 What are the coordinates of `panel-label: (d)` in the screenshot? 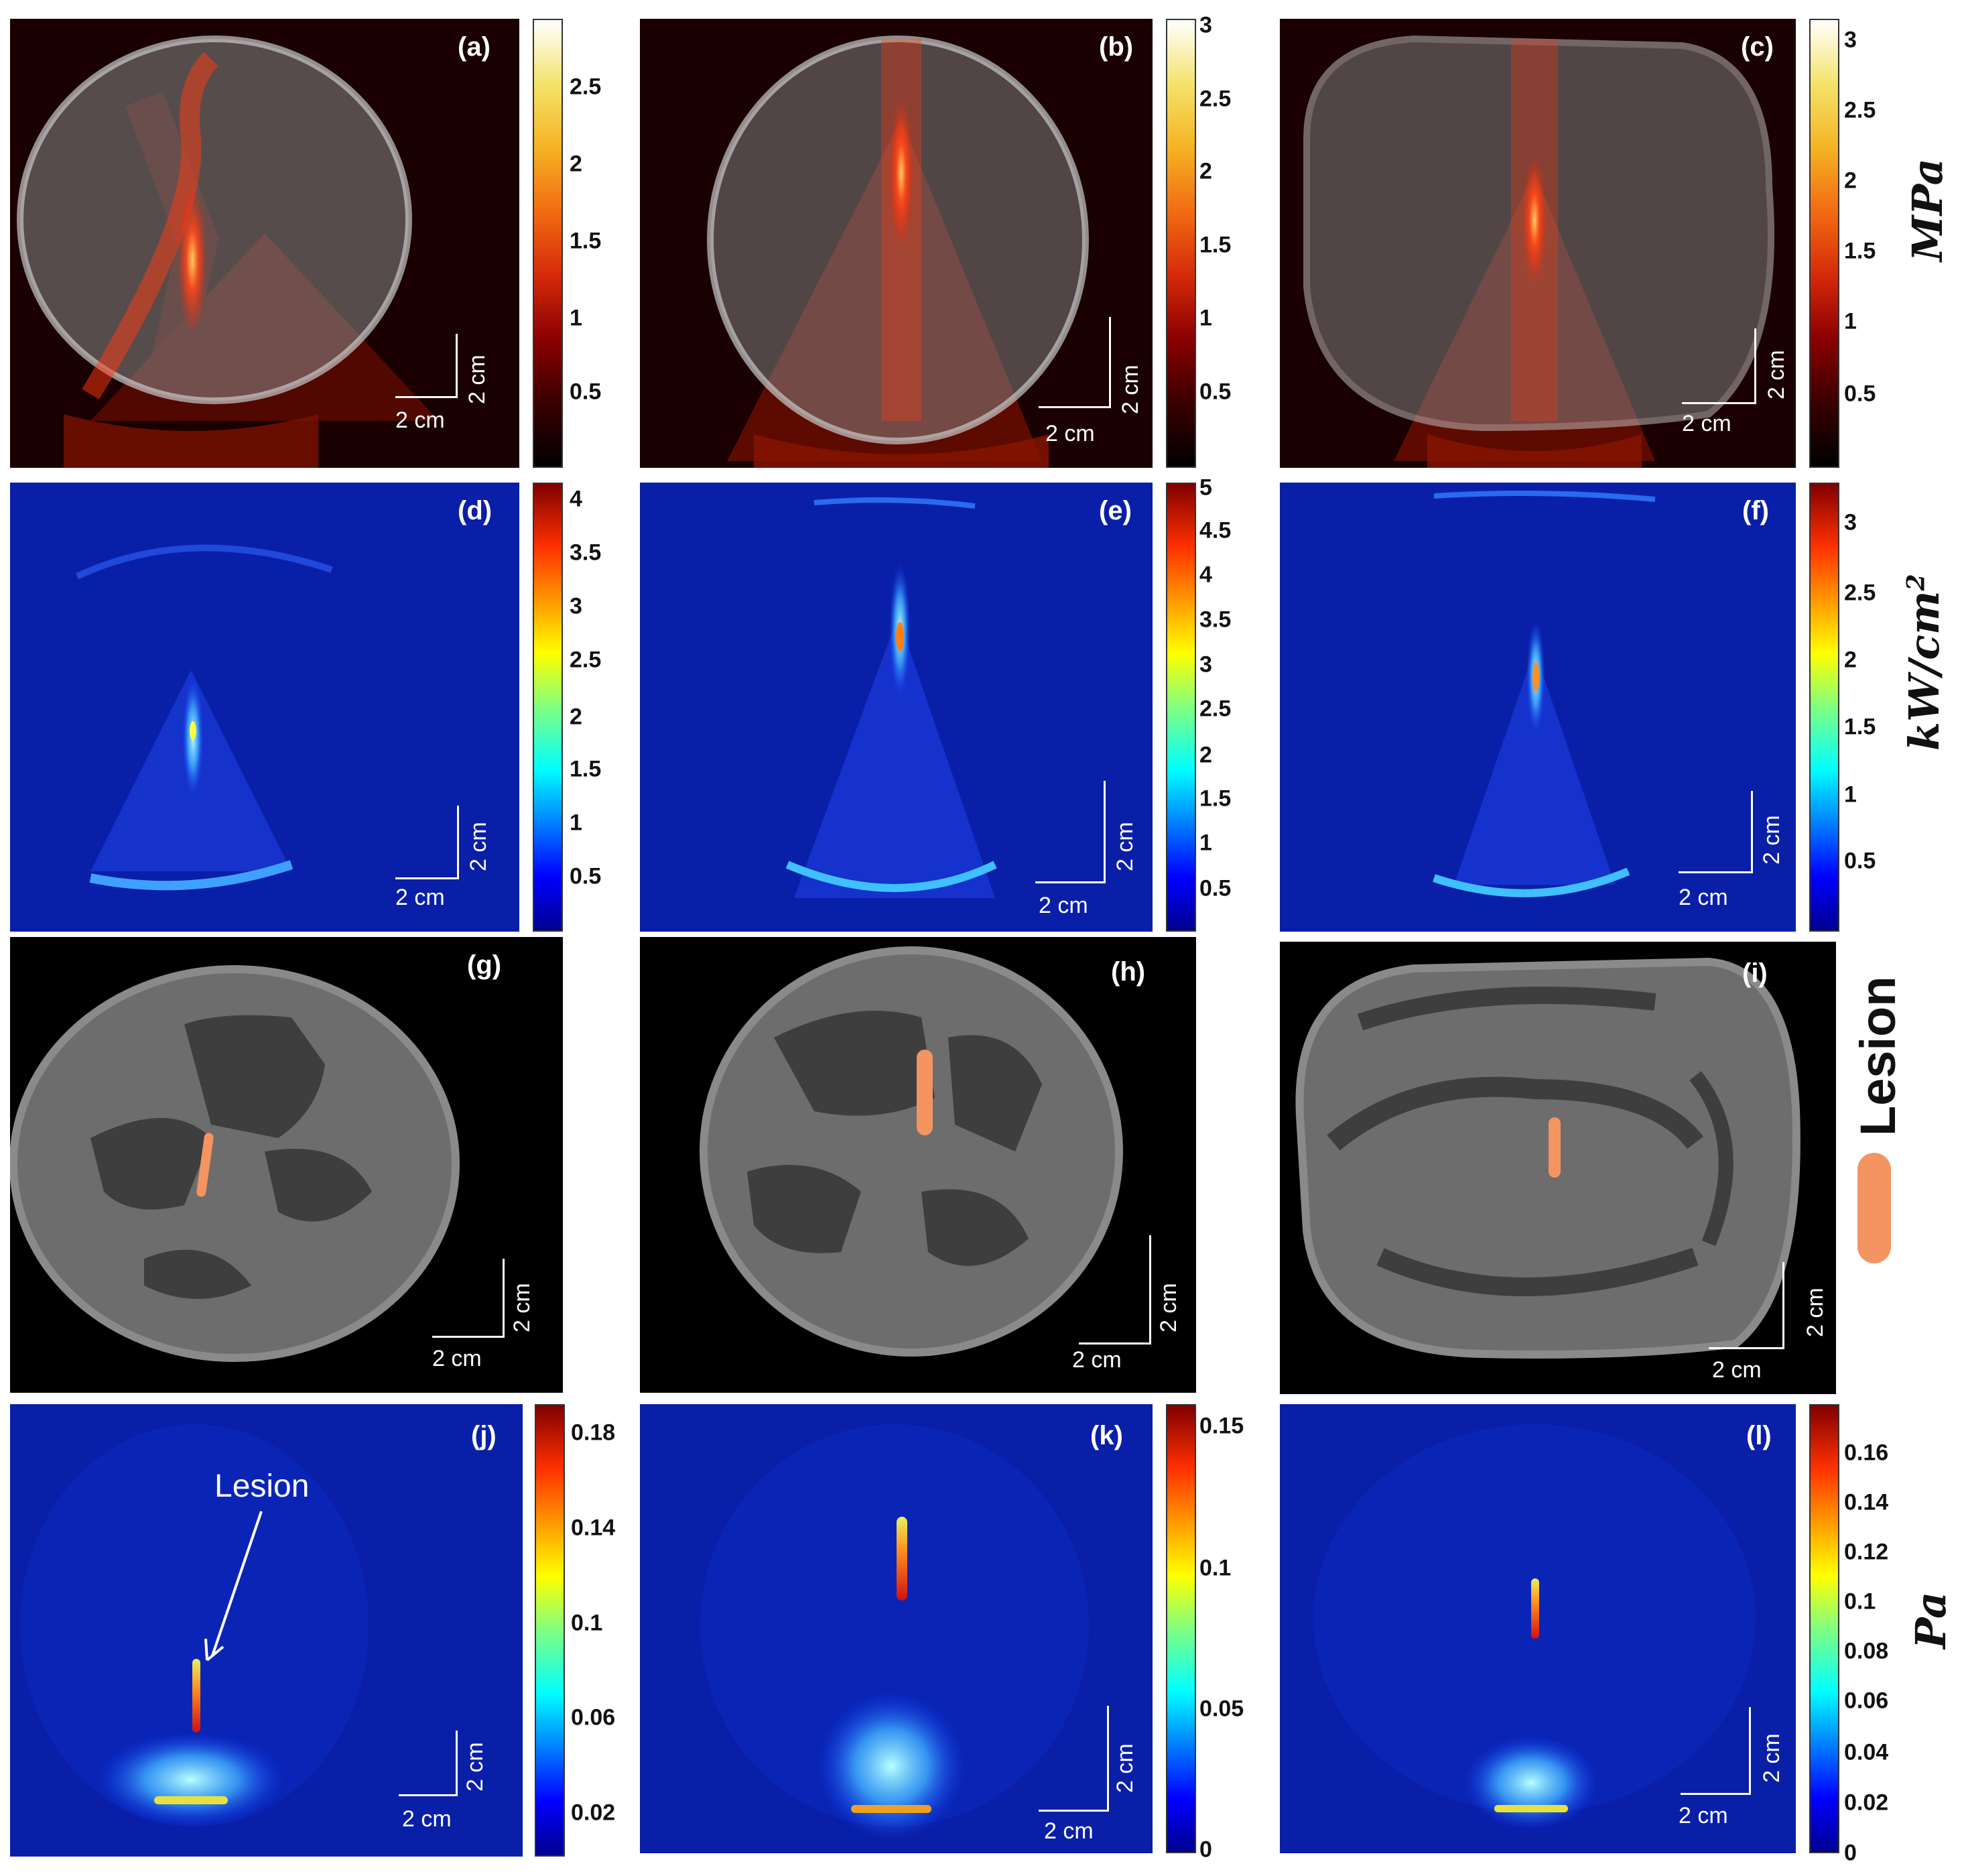 It's located at (475, 510).